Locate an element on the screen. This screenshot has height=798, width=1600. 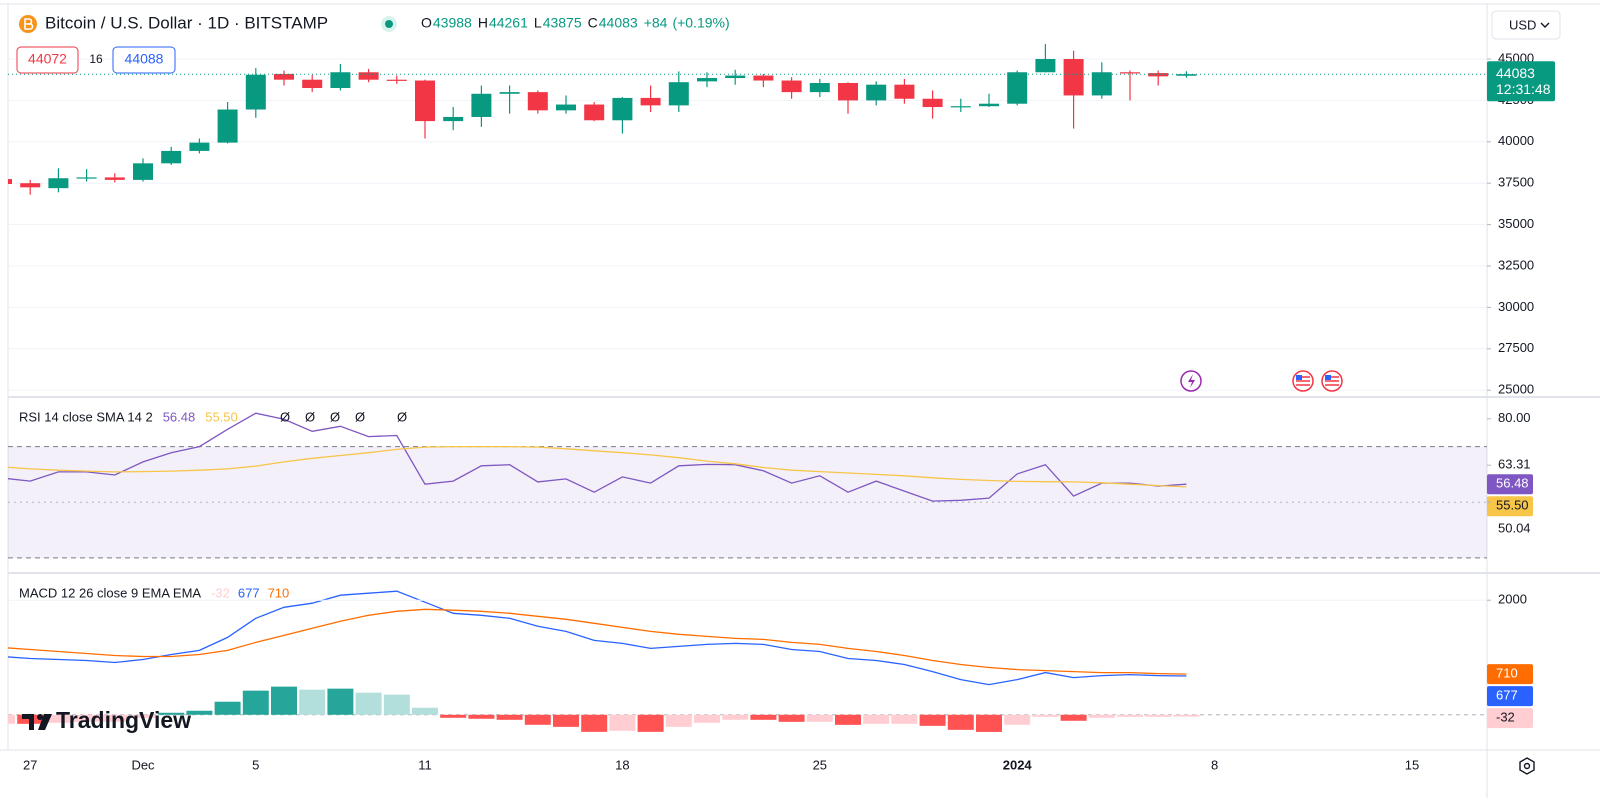
price-box-label: 710 is located at coordinates (1507, 673).